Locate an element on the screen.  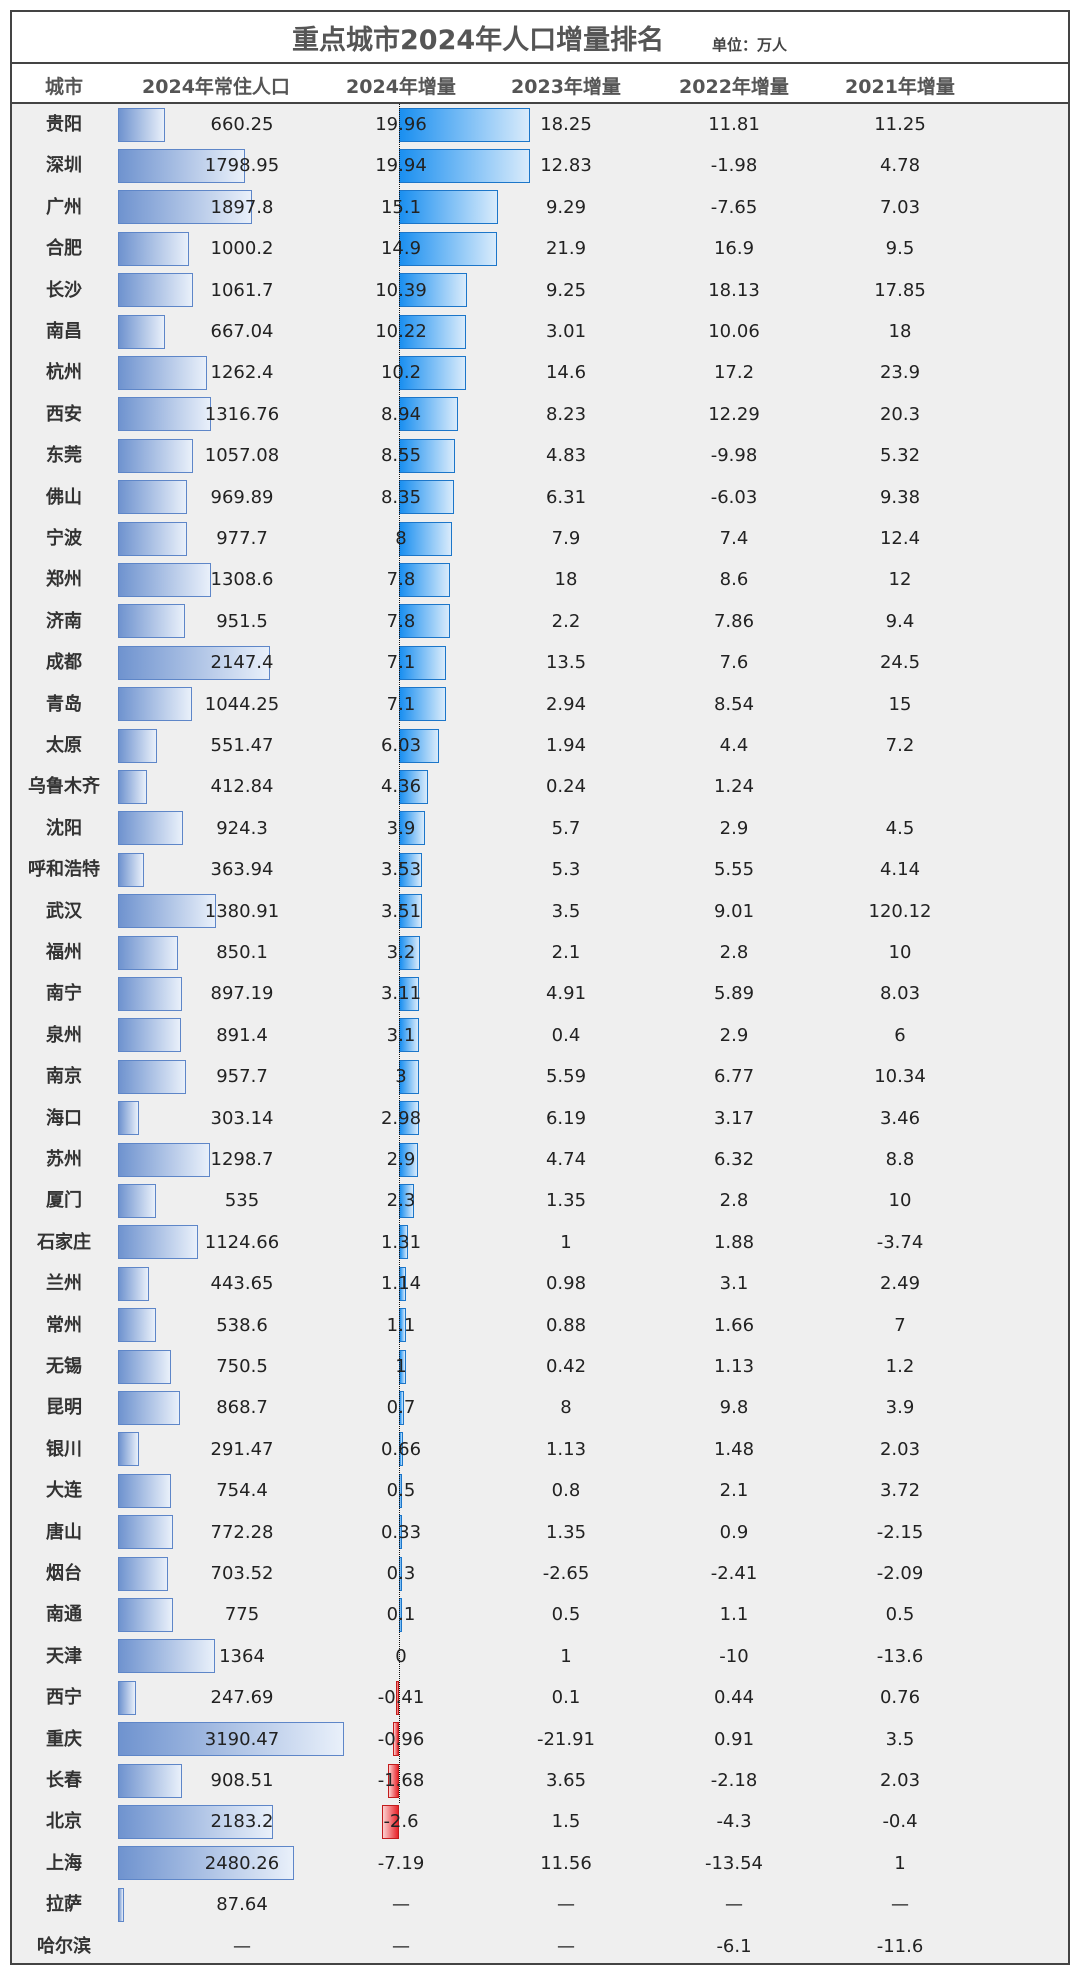
increase-2022-cell: 9.01 is located at coordinates (734, 911).